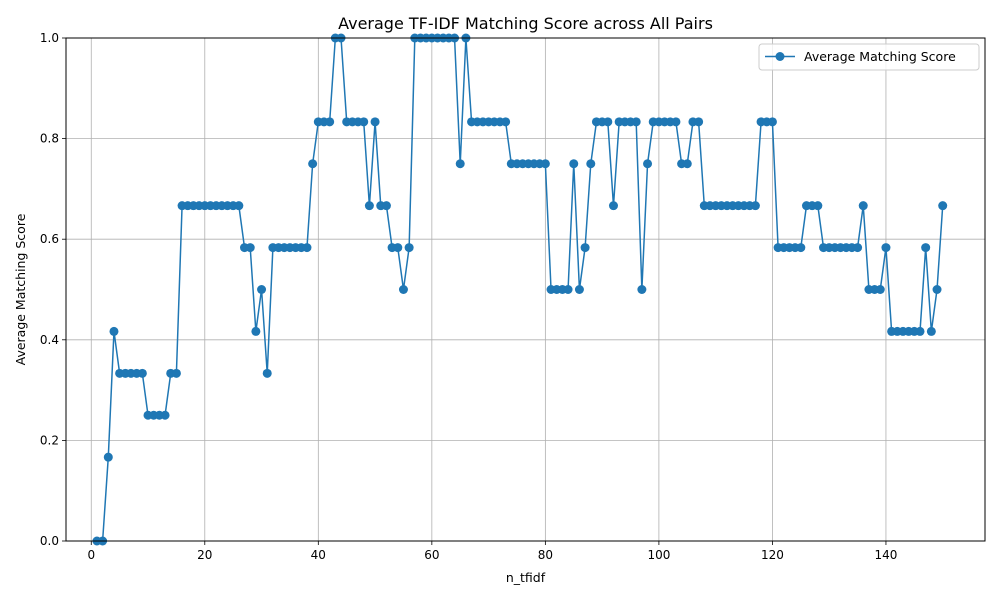 The height and width of the screenshot is (600, 1000). What do you see at coordinates (49, 38) in the screenshot?
I see `y-tick-label: 1.0` at bounding box center [49, 38].